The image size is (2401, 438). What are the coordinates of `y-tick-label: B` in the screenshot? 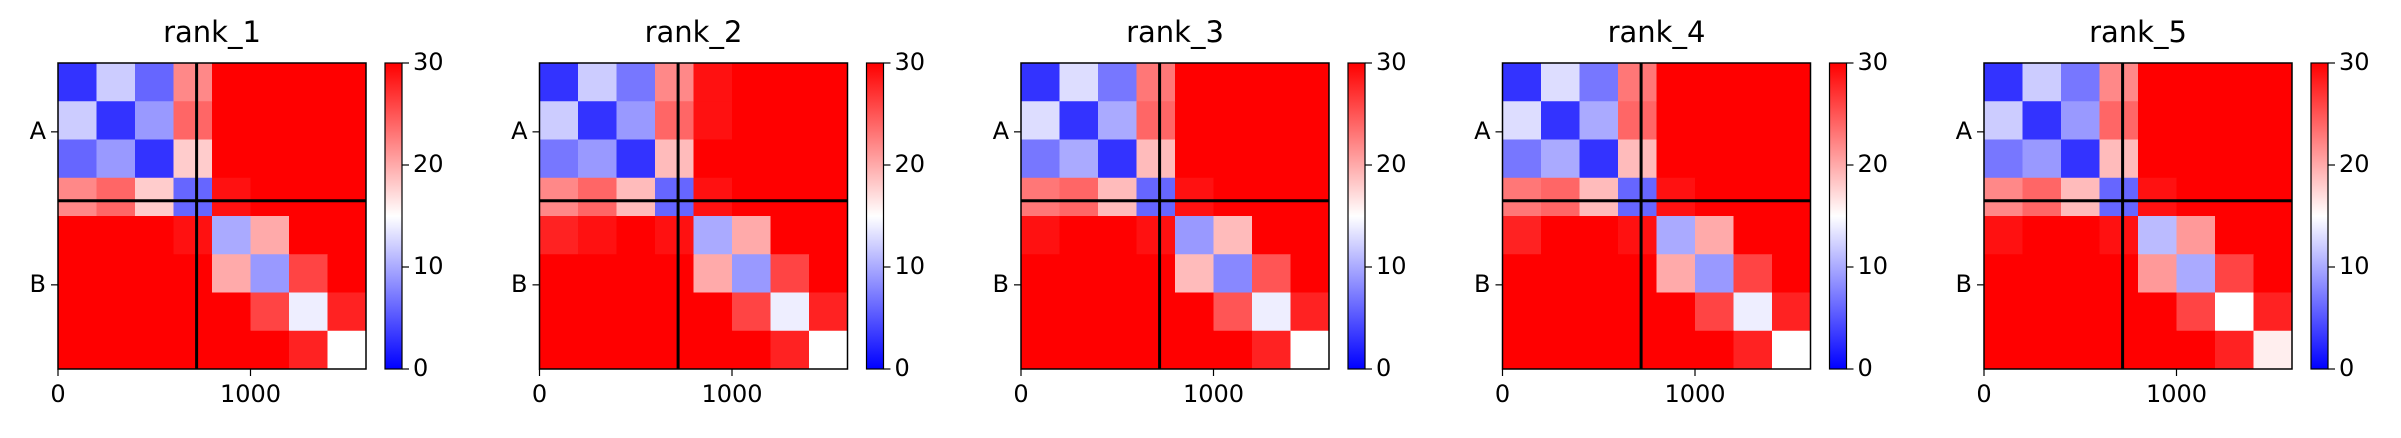 It's located at (519, 284).